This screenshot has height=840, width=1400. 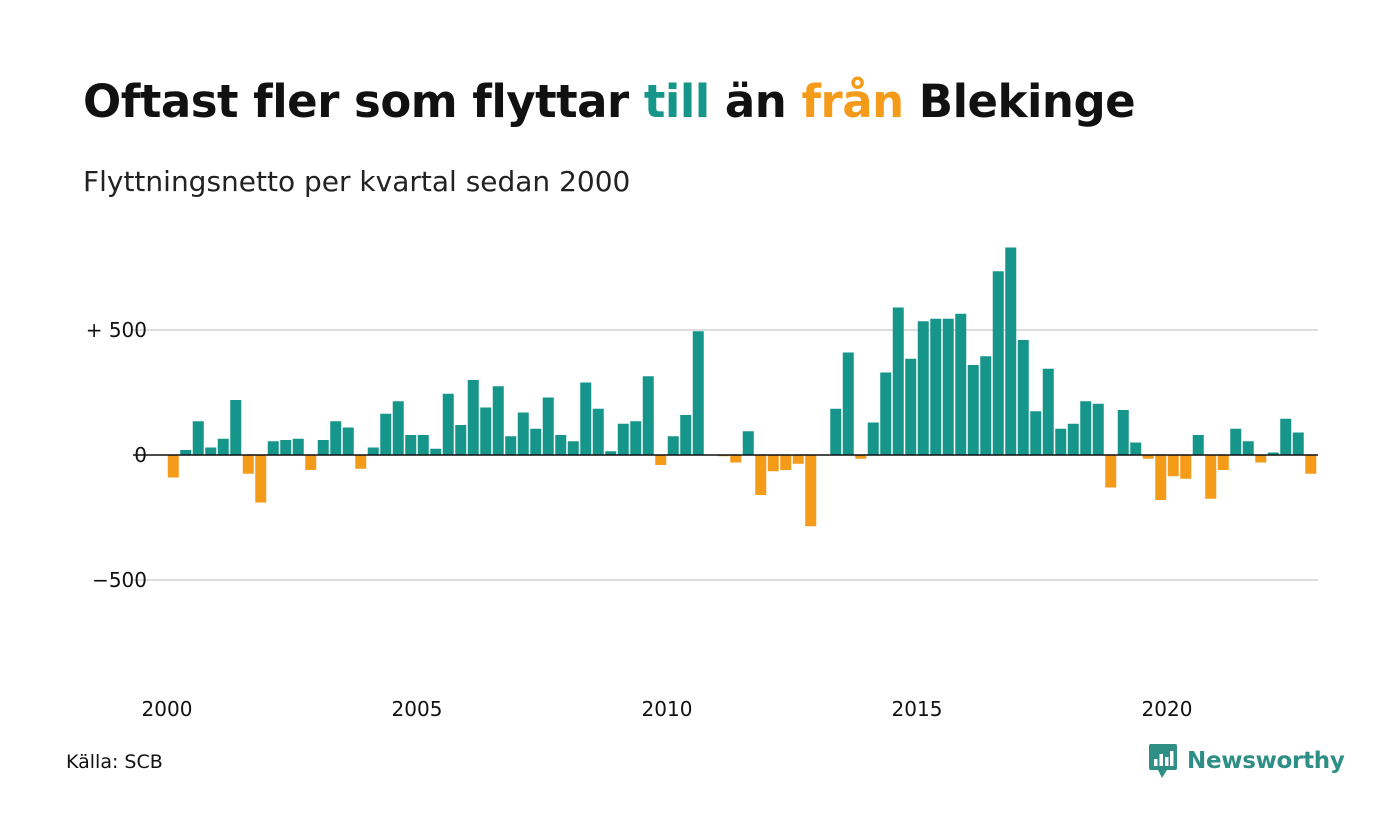 I want to click on title-part-2: än, so click(x=755, y=101).